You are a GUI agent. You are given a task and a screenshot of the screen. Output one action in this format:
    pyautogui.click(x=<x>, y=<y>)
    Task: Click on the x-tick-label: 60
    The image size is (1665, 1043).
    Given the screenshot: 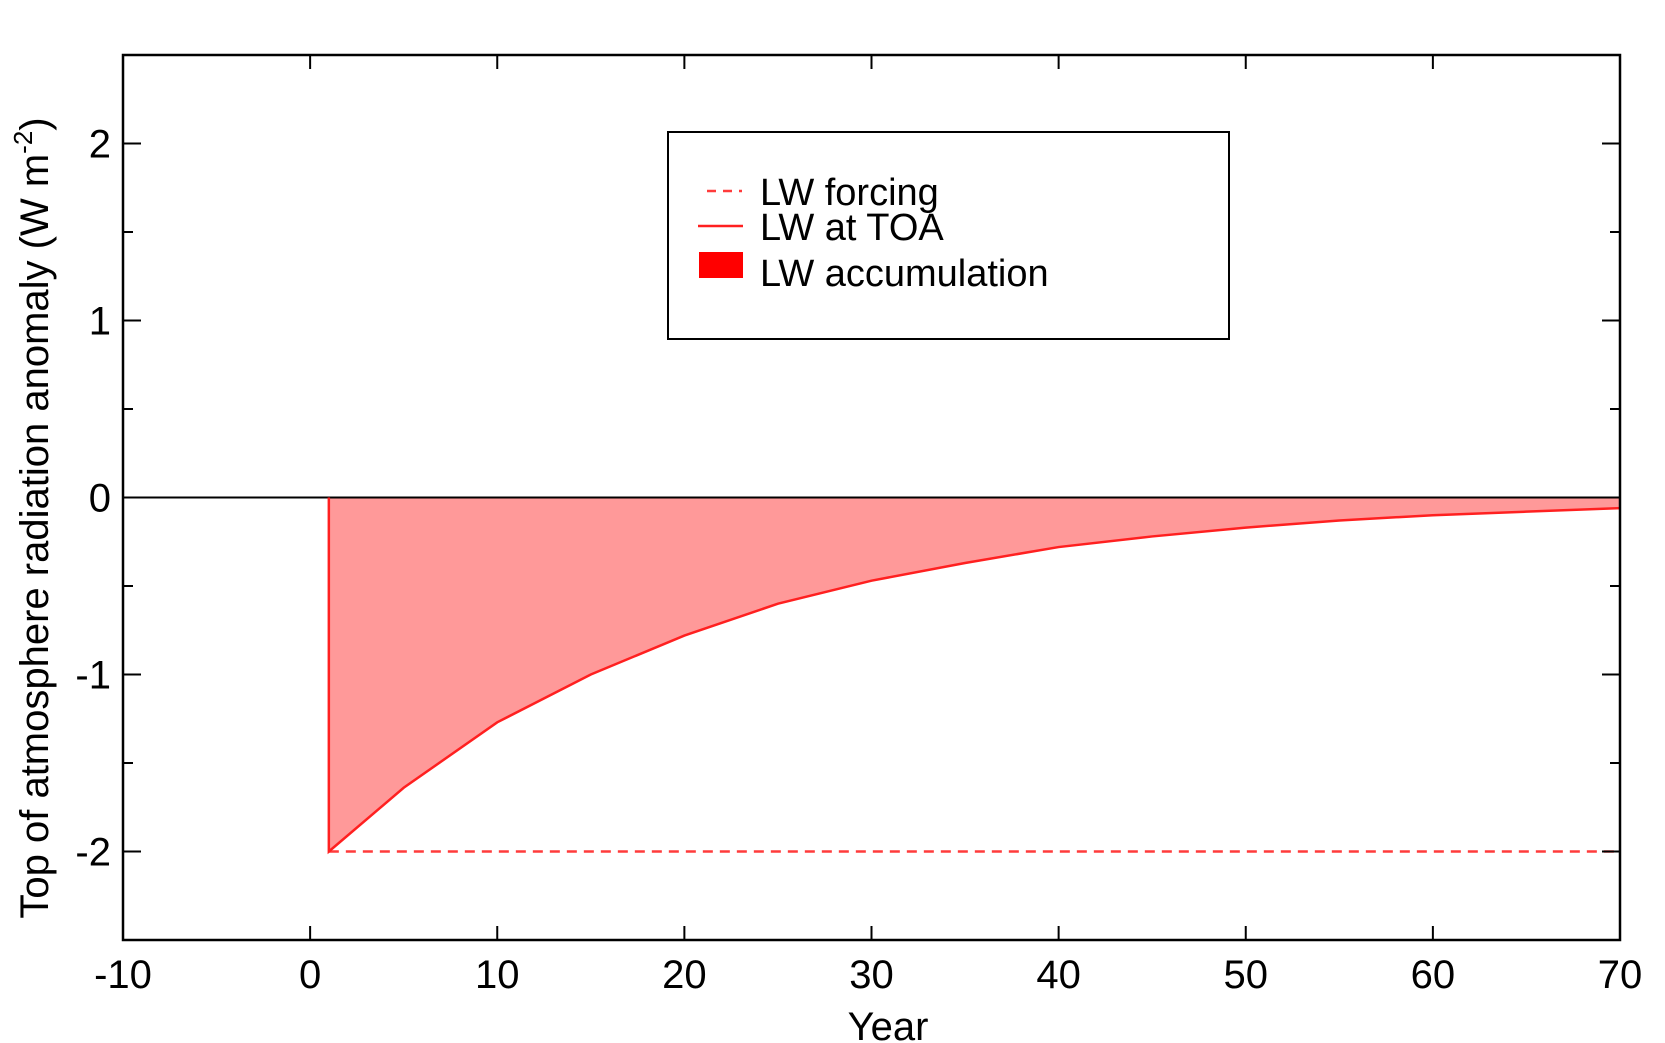 What is the action you would take?
    pyautogui.click(x=1433, y=975)
    